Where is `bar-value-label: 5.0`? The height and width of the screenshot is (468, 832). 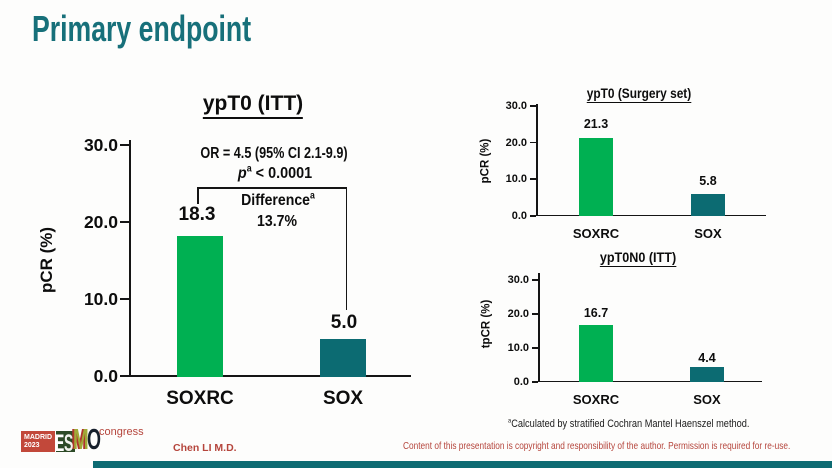 bar-value-label: 5.0 is located at coordinates (344, 322).